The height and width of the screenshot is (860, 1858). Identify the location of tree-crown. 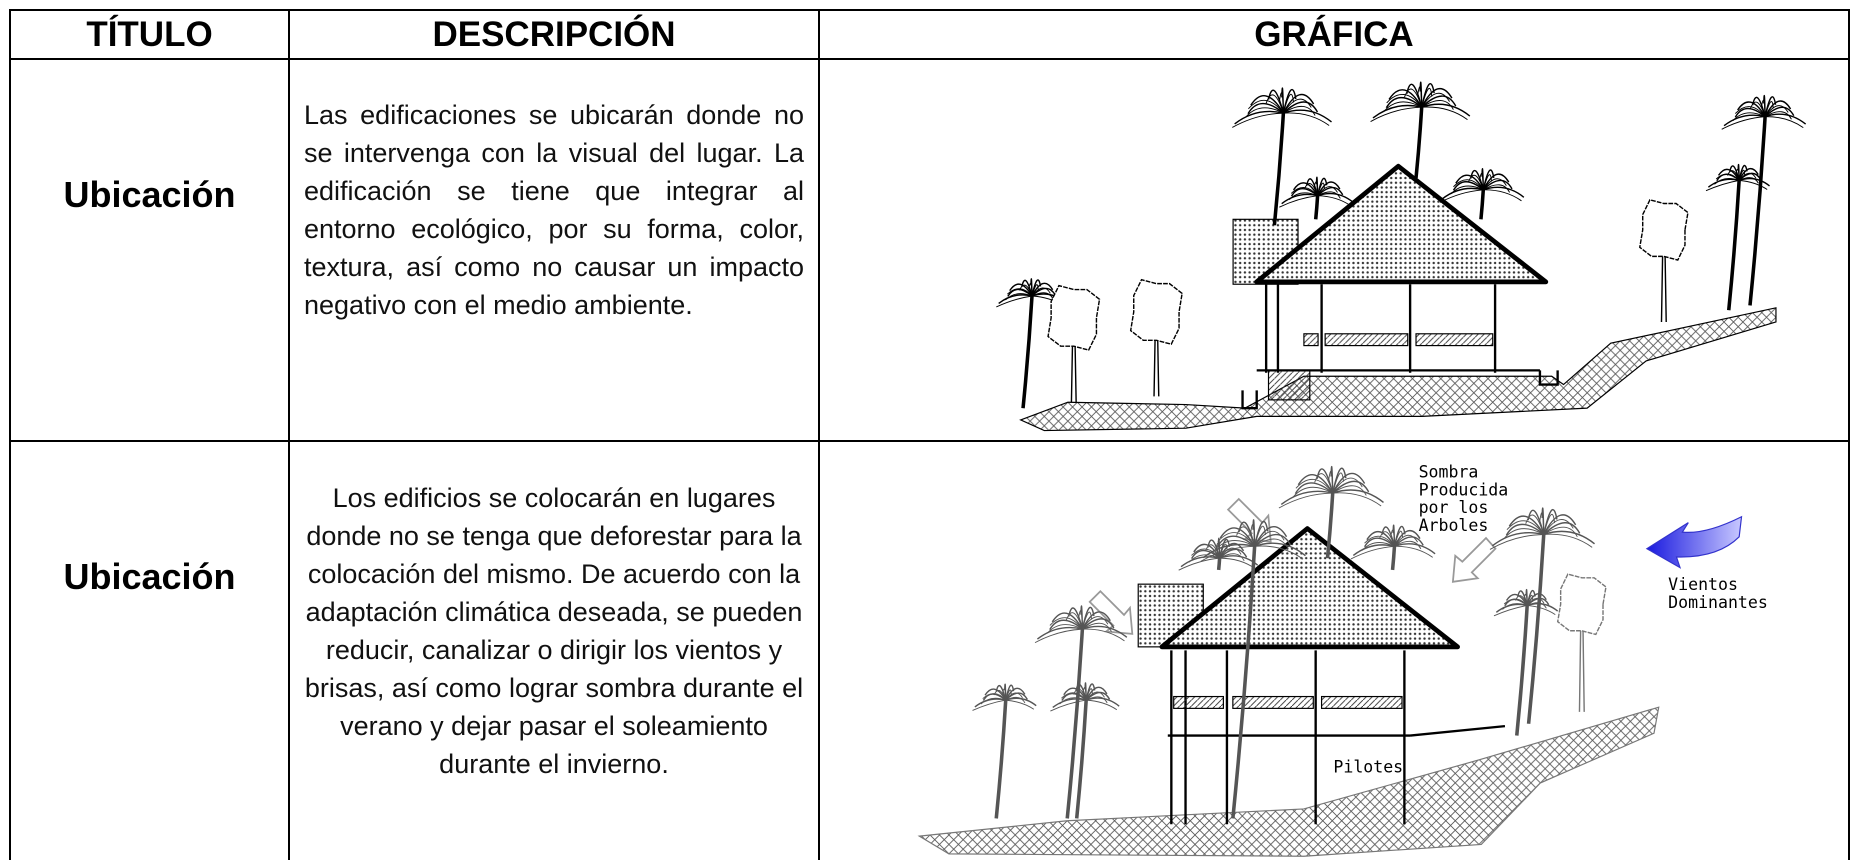
(1581, 604).